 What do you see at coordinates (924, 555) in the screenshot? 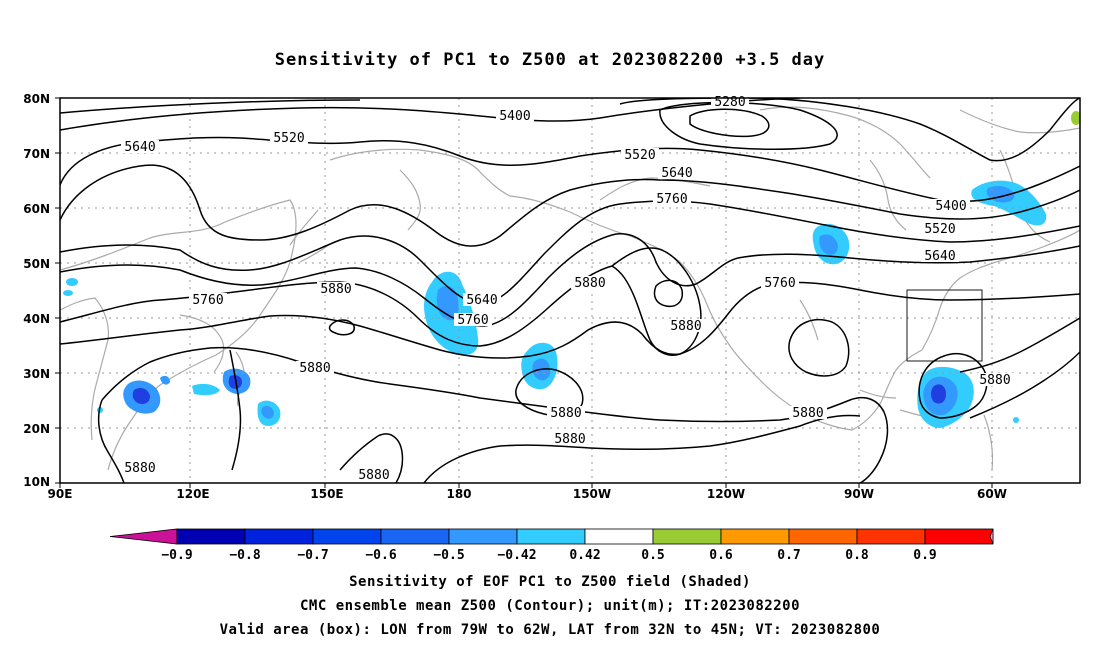
I see `colorbar-label: 0.9` at bounding box center [924, 555].